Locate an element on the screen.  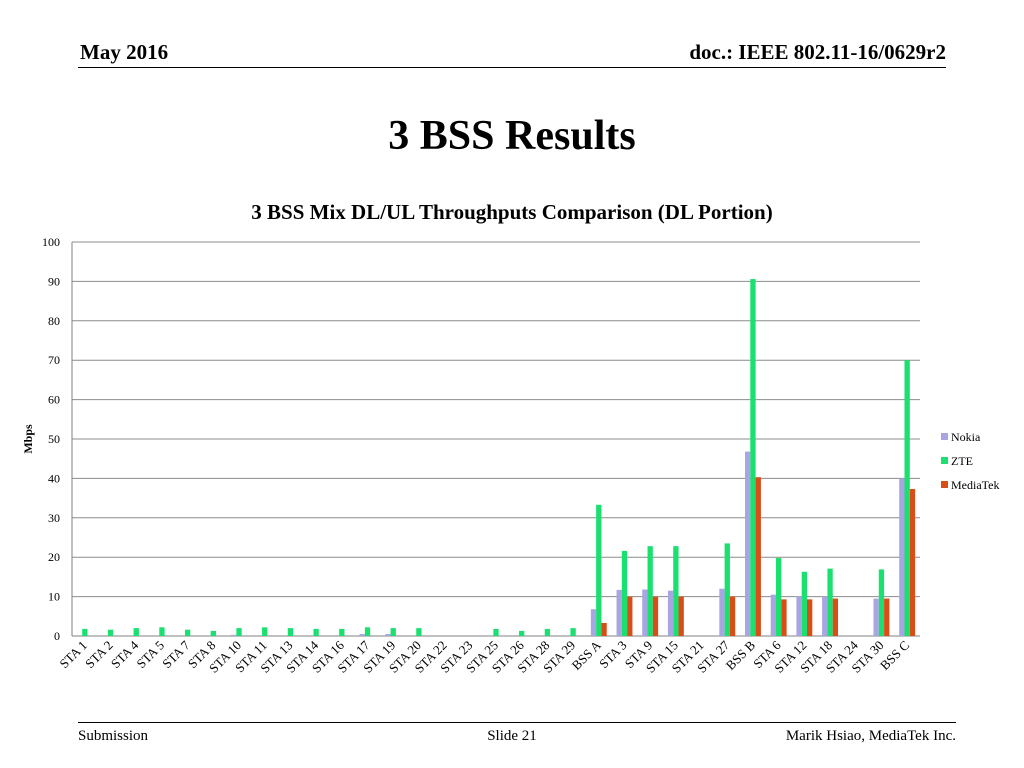
footer-author: Marik Hsiao, MediaTek Inc. is located at coordinates (870, 736).